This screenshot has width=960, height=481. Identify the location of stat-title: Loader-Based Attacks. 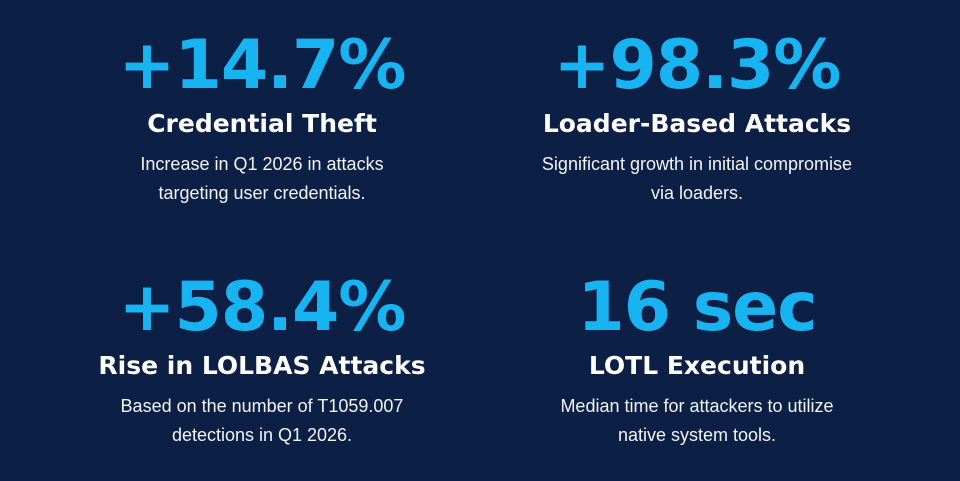
(697, 123).